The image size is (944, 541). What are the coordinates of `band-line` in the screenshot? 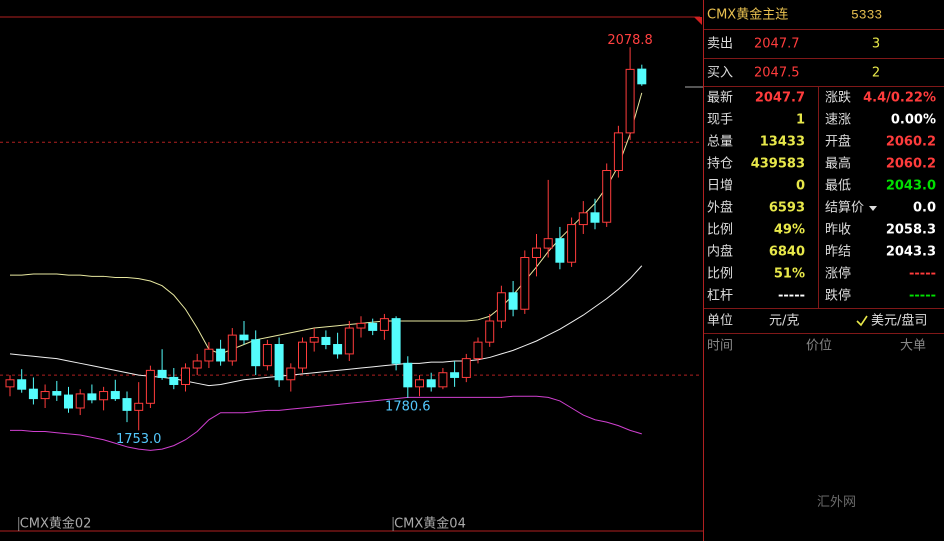 It's located at (326, 423).